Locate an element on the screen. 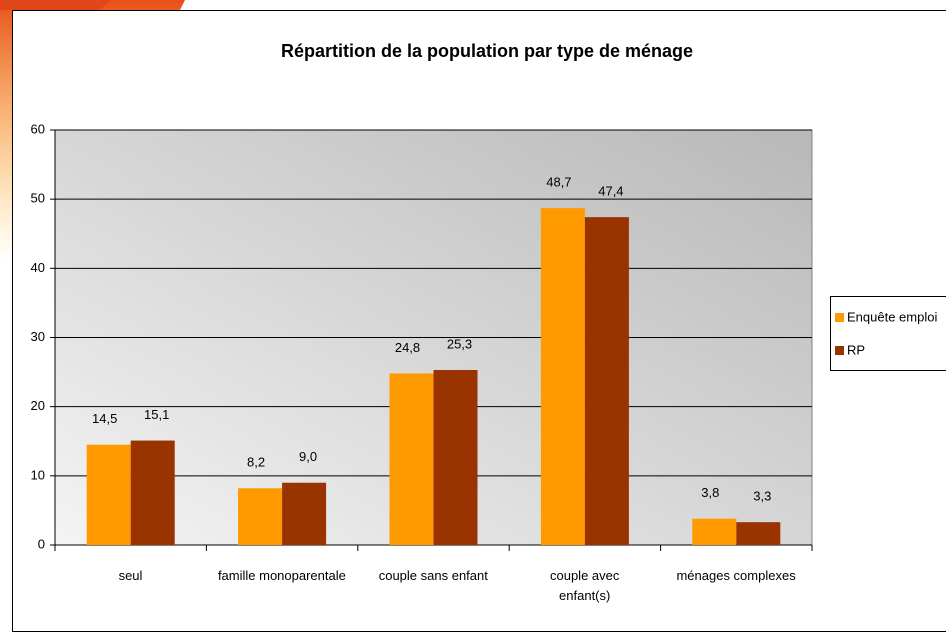 This screenshot has width=946, height=640. y-tick-label: 20 is located at coordinates (38, 405).